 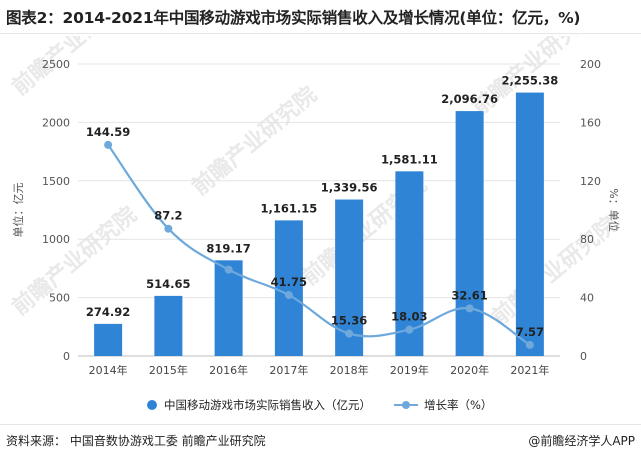 I want to click on x-tick-label: 2014年, so click(x=108, y=370).